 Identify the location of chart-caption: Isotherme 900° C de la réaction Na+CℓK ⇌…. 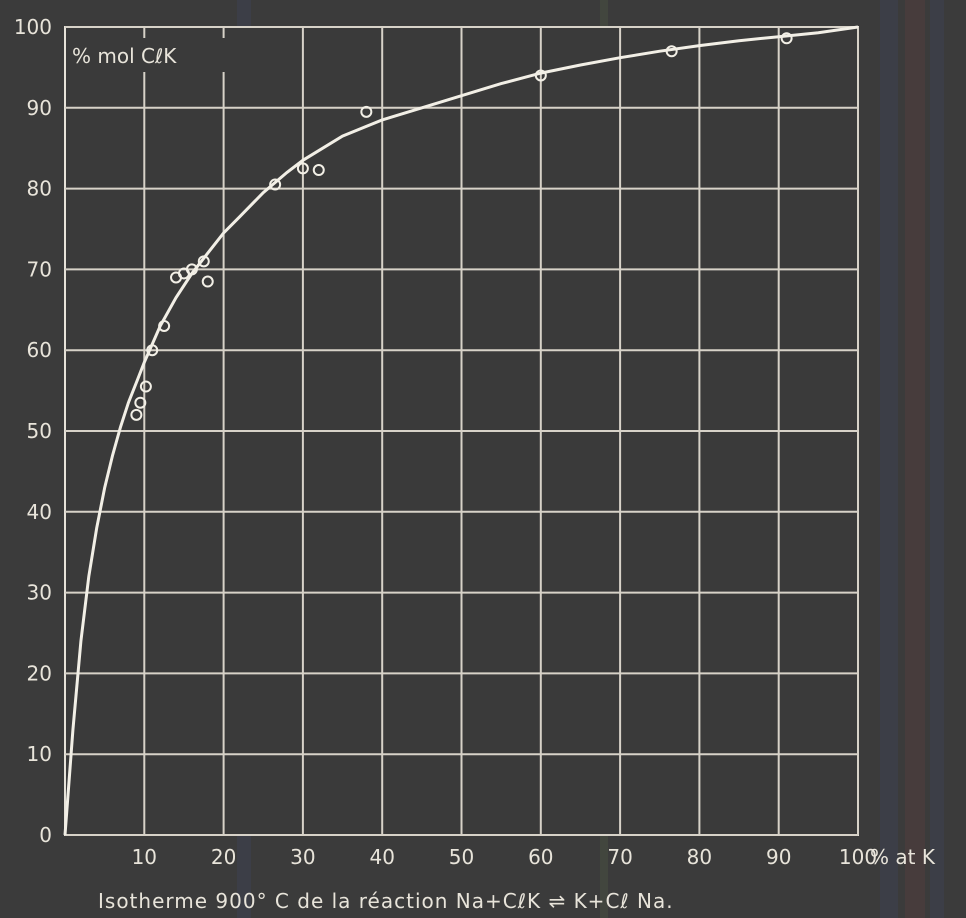
(386, 901).